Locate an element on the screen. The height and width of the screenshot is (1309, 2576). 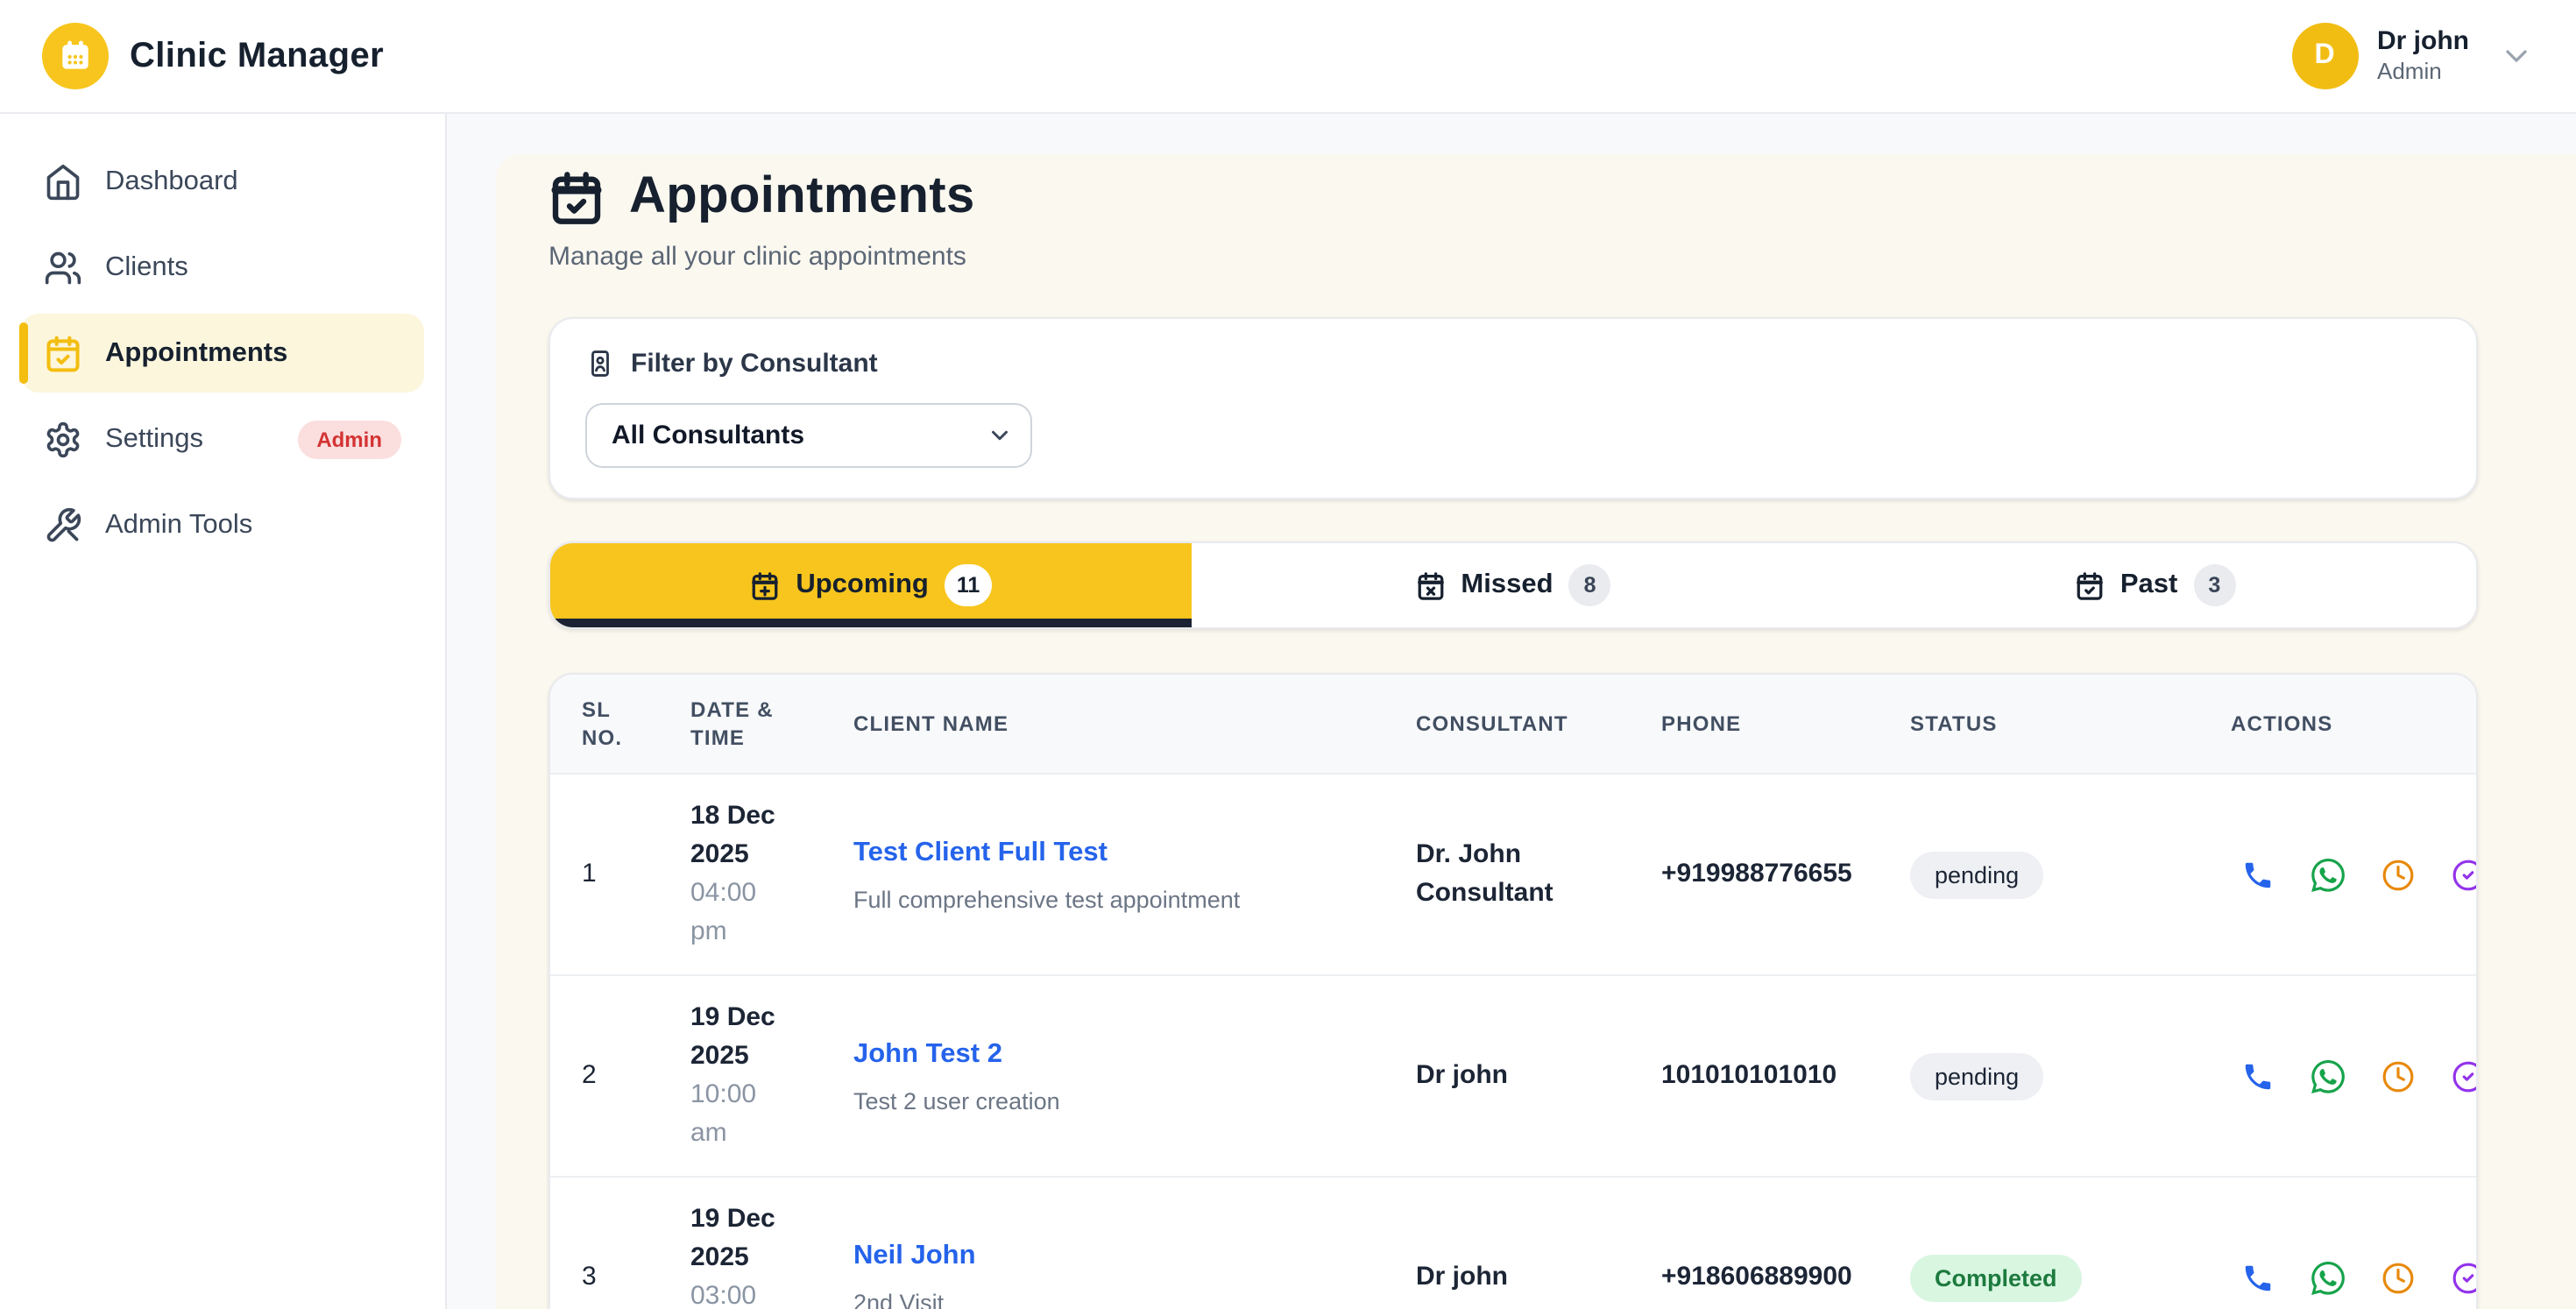
sidebar-item-admin-tools: Admin Tools is located at coordinates (222, 524).